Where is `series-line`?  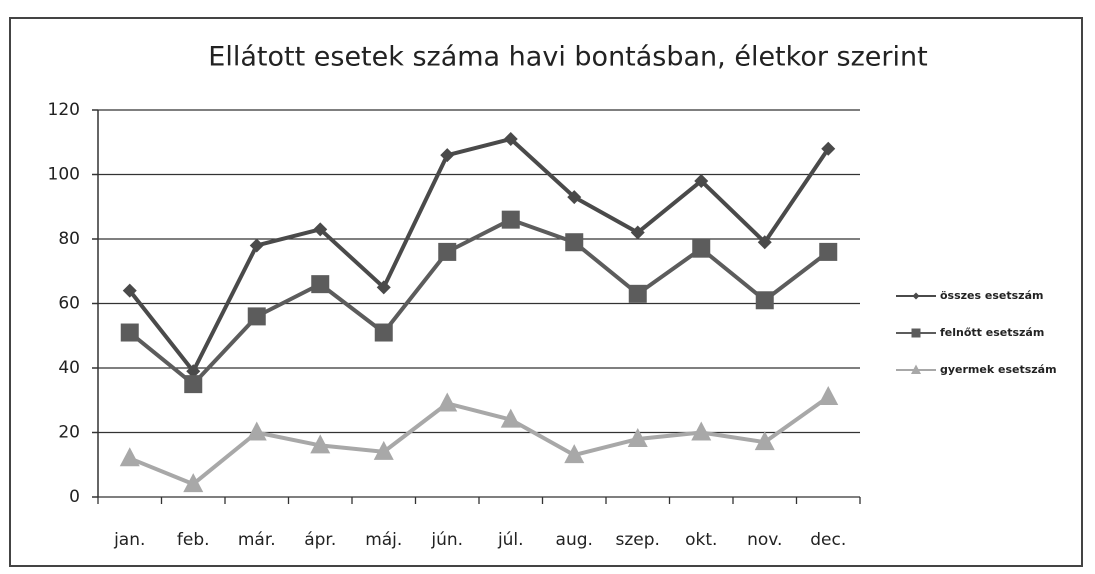
series-line is located at coordinates (479, 441).